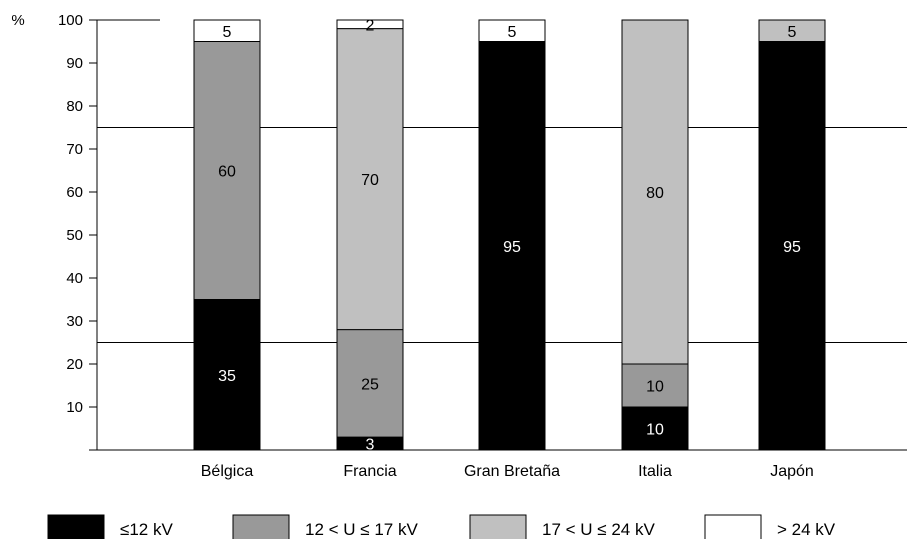 This screenshot has height=539, width=907. What do you see at coordinates (370, 445) in the screenshot?
I see `data-label: 3` at bounding box center [370, 445].